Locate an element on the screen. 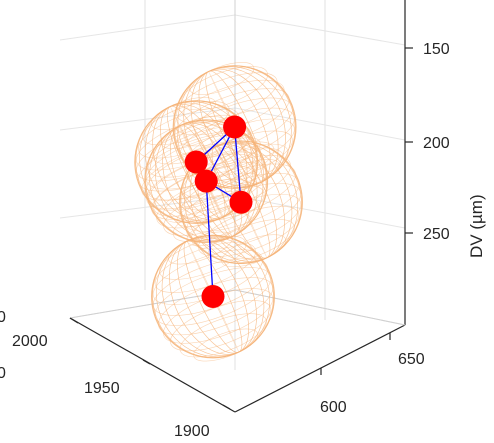  z-tick-label: 250 is located at coordinates (436, 234).